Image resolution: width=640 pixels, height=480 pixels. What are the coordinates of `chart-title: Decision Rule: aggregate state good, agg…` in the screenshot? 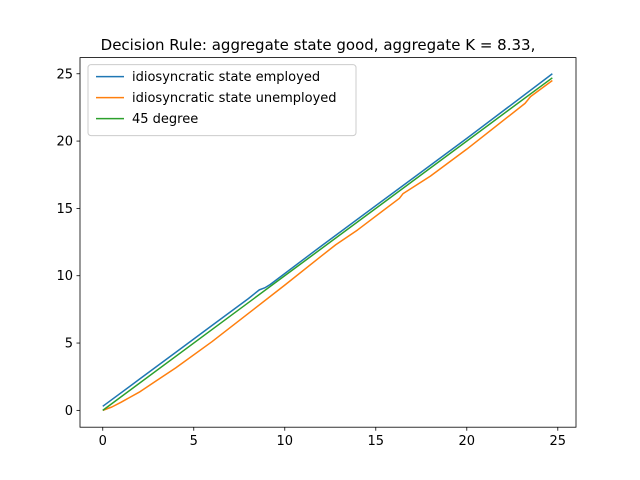 It's located at (318, 45).